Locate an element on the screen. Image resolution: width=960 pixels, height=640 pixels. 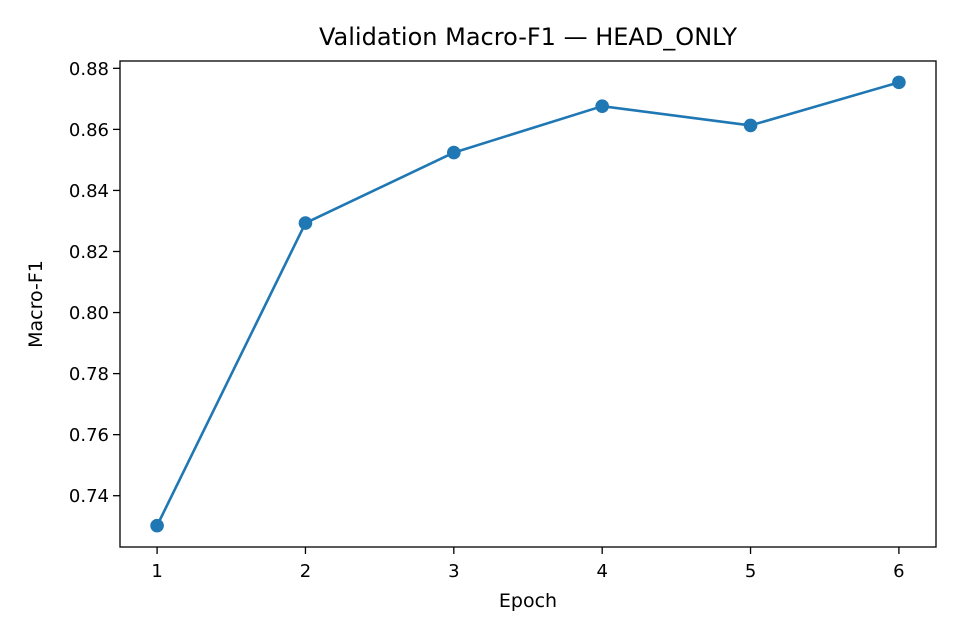
x-axis-label: Epoch is located at coordinates (528, 601).